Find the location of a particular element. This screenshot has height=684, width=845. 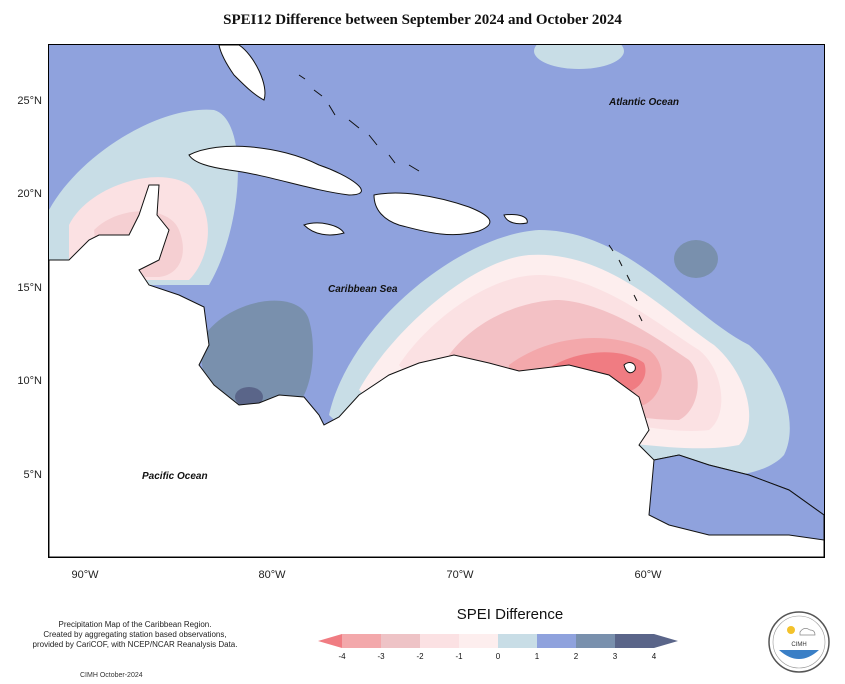

legend-tick-label: 4 is located at coordinates (654, 656).